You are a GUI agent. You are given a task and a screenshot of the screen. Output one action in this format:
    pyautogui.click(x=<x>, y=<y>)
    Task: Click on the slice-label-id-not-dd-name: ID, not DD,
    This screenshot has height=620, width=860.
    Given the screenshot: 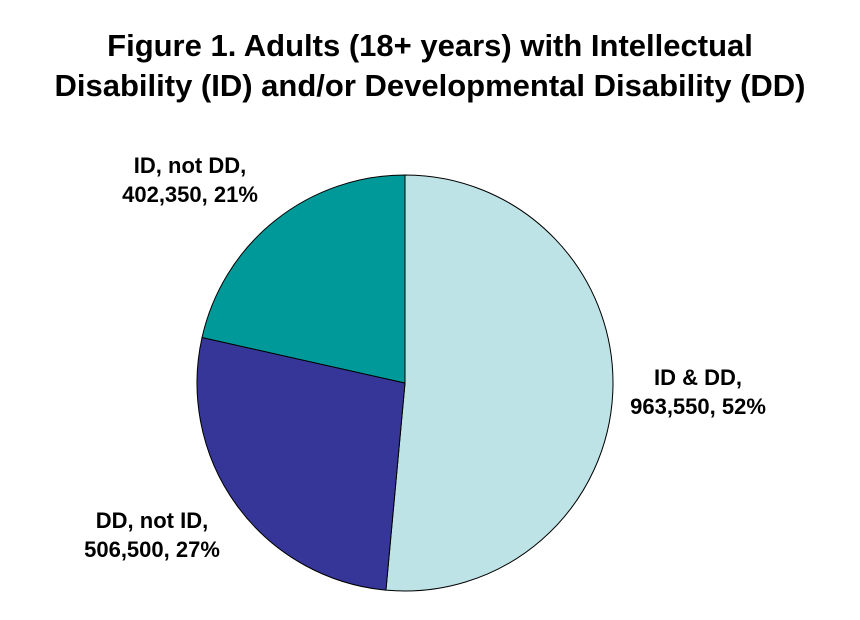 What is the action you would take?
    pyautogui.click(x=190, y=165)
    